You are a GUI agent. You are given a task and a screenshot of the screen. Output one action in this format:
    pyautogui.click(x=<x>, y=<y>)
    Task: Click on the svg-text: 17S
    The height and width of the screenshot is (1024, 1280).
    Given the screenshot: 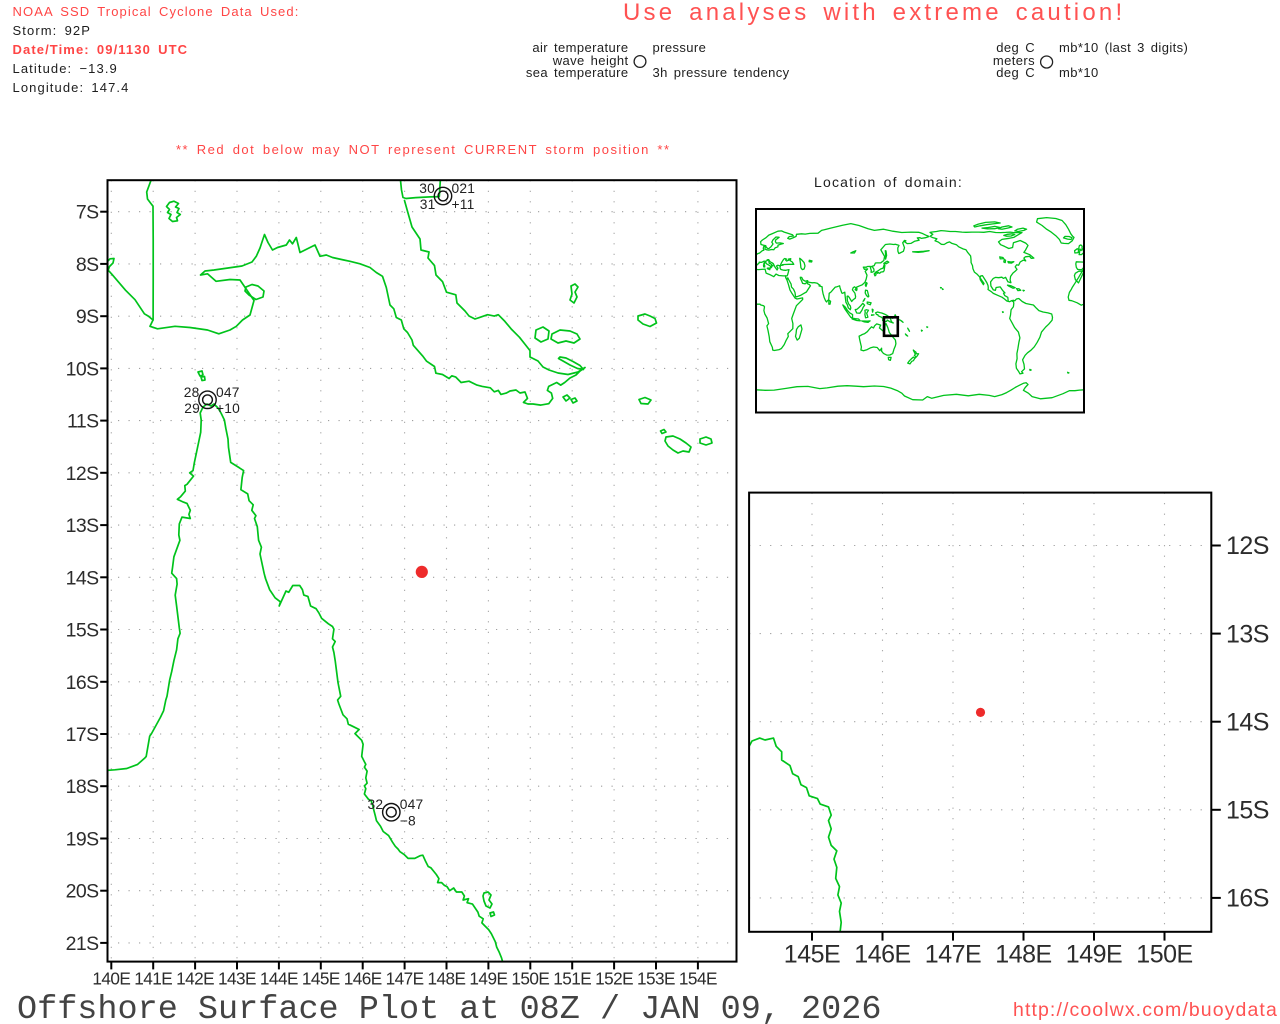 What is the action you would take?
    pyautogui.click(x=82, y=735)
    